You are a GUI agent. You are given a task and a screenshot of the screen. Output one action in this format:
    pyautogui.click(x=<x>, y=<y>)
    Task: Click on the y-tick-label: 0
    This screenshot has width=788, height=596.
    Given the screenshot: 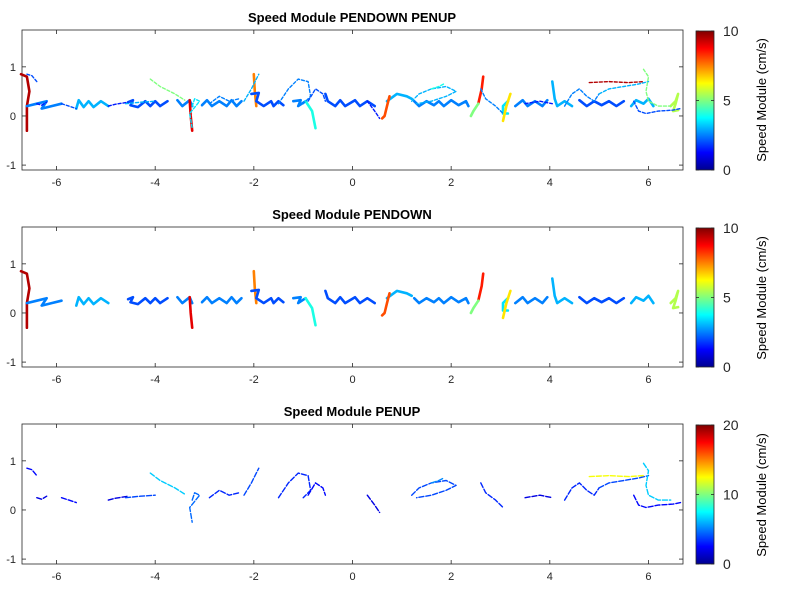 What is the action you would take?
    pyautogui.click(x=13, y=511)
    